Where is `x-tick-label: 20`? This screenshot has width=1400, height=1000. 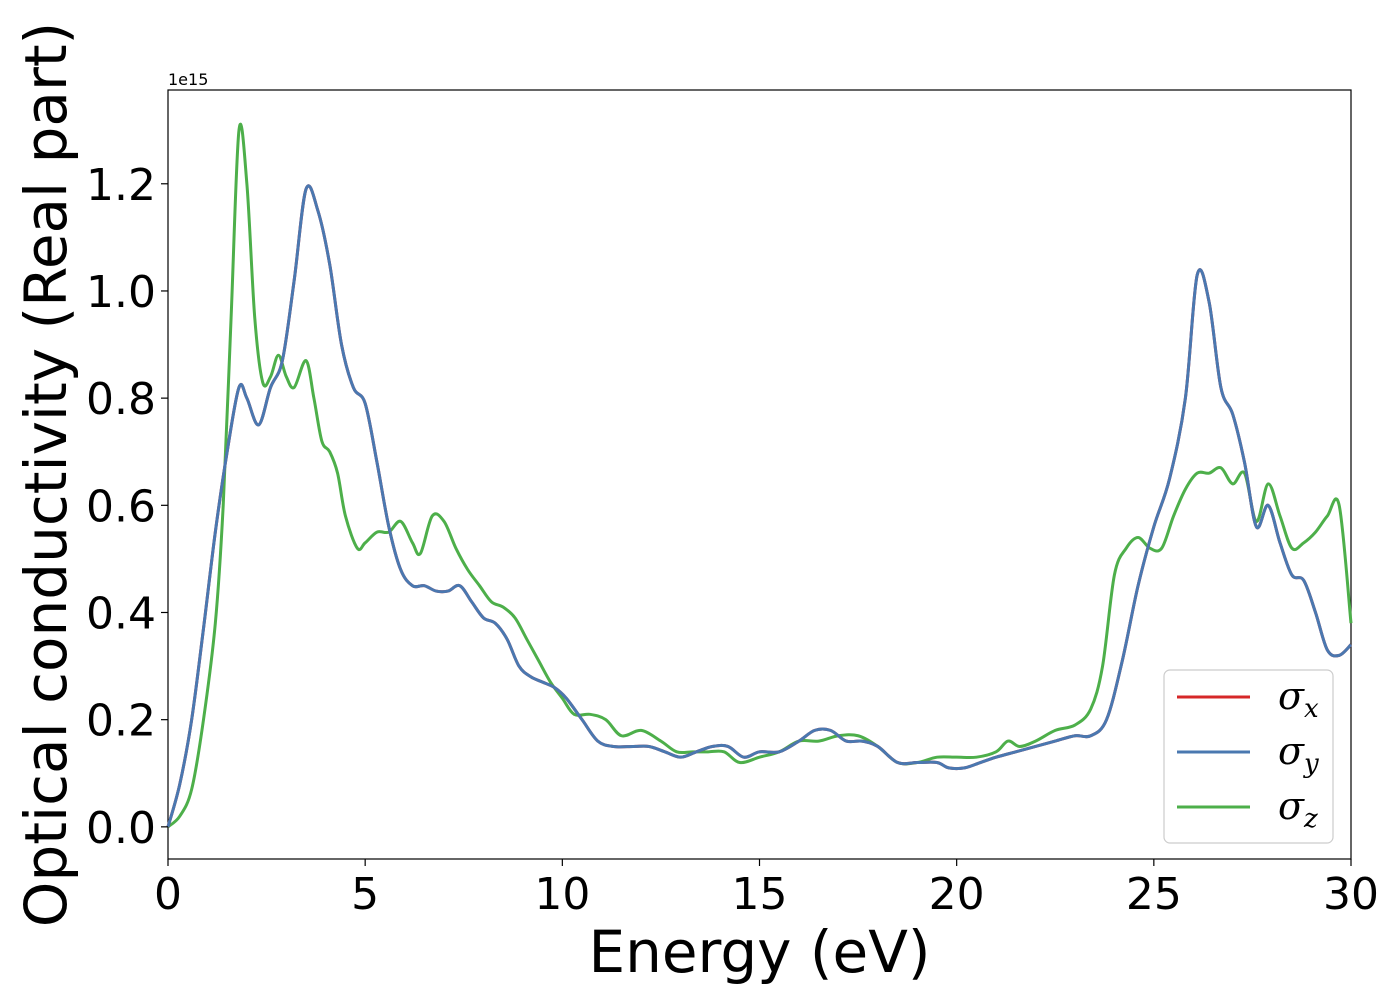
x-tick-label: 20 is located at coordinates (957, 894).